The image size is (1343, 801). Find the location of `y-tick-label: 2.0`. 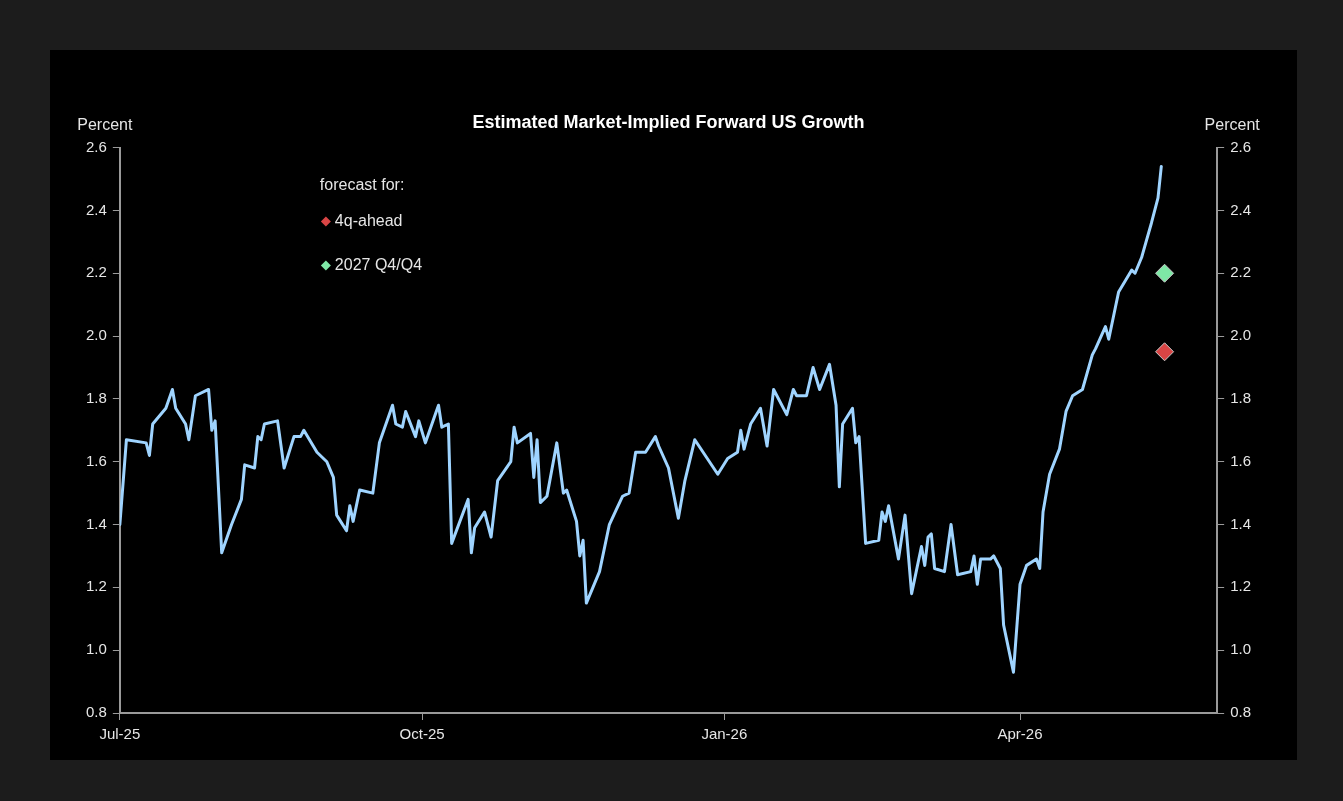

y-tick-label: 2.0 is located at coordinates (96, 335).